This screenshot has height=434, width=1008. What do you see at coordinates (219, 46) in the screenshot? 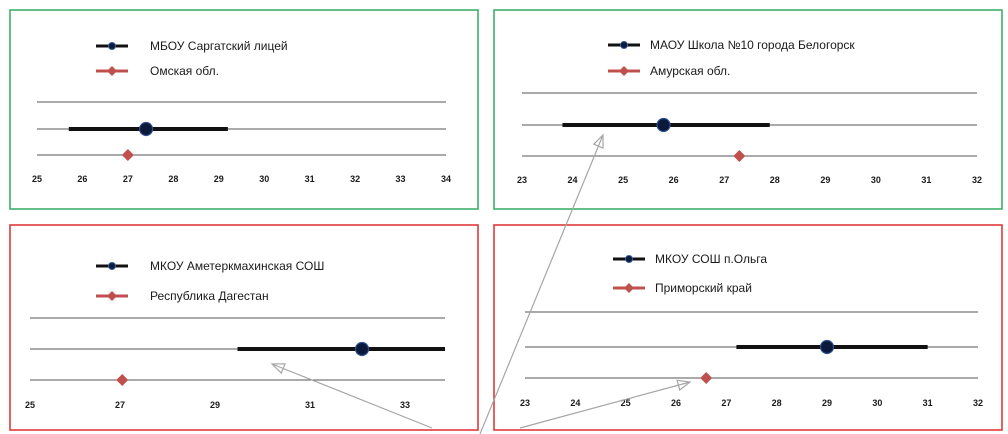
I see `legend-label: МБОУ Саргатский лицей` at bounding box center [219, 46].